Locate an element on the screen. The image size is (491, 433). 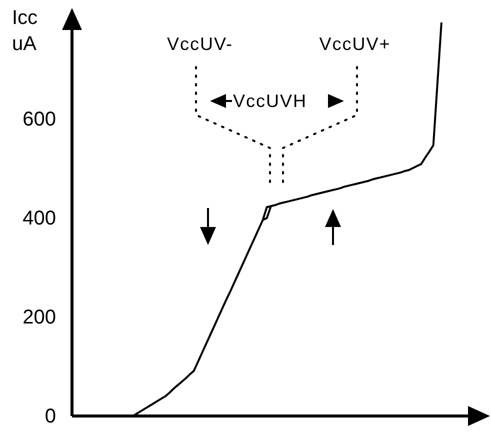
y-tick-label: 600 is located at coordinates (39, 119).